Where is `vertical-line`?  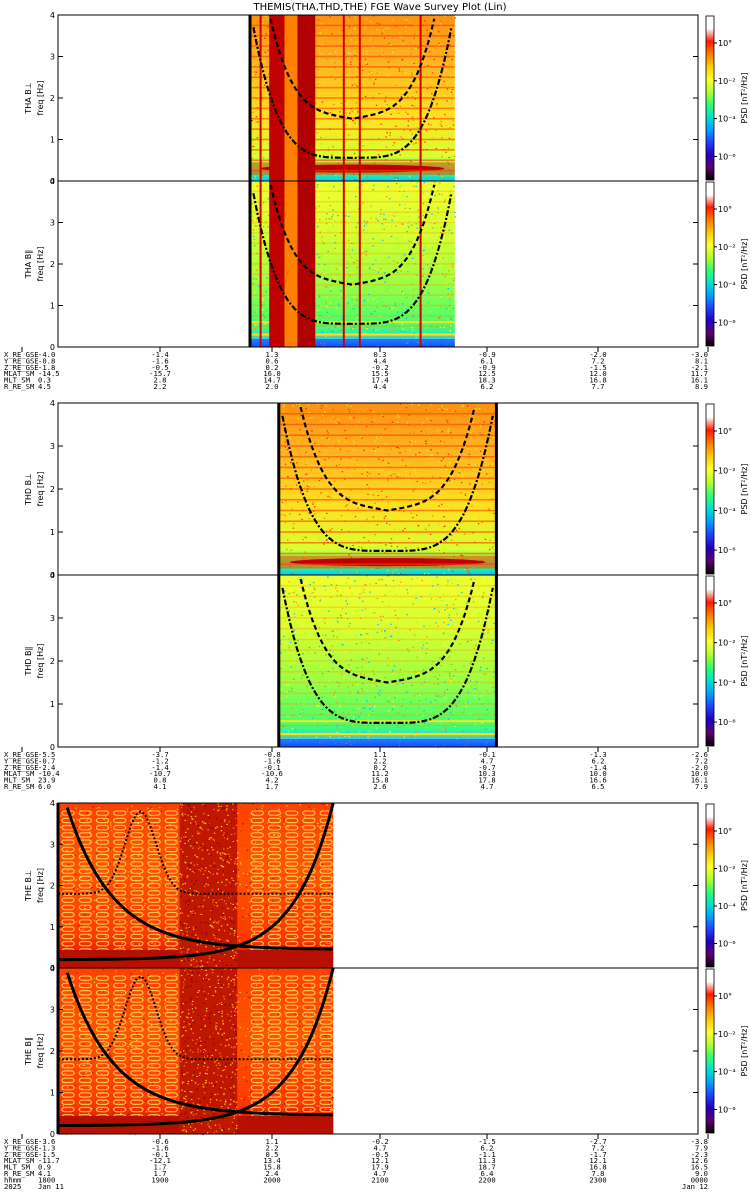
vertical-line is located at coordinates (420, 98).